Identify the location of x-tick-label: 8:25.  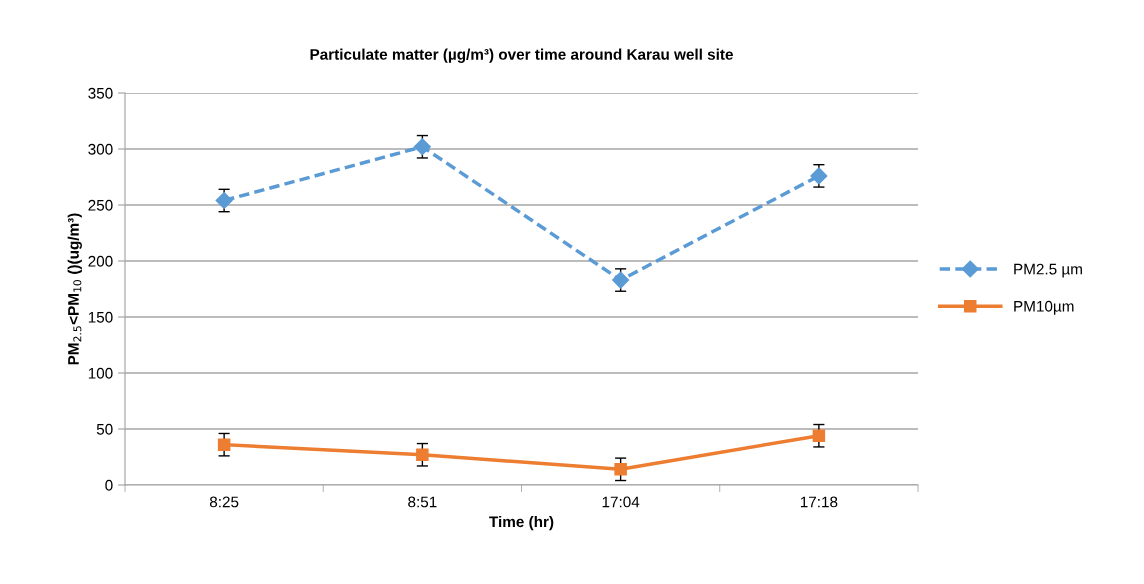
(224, 502).